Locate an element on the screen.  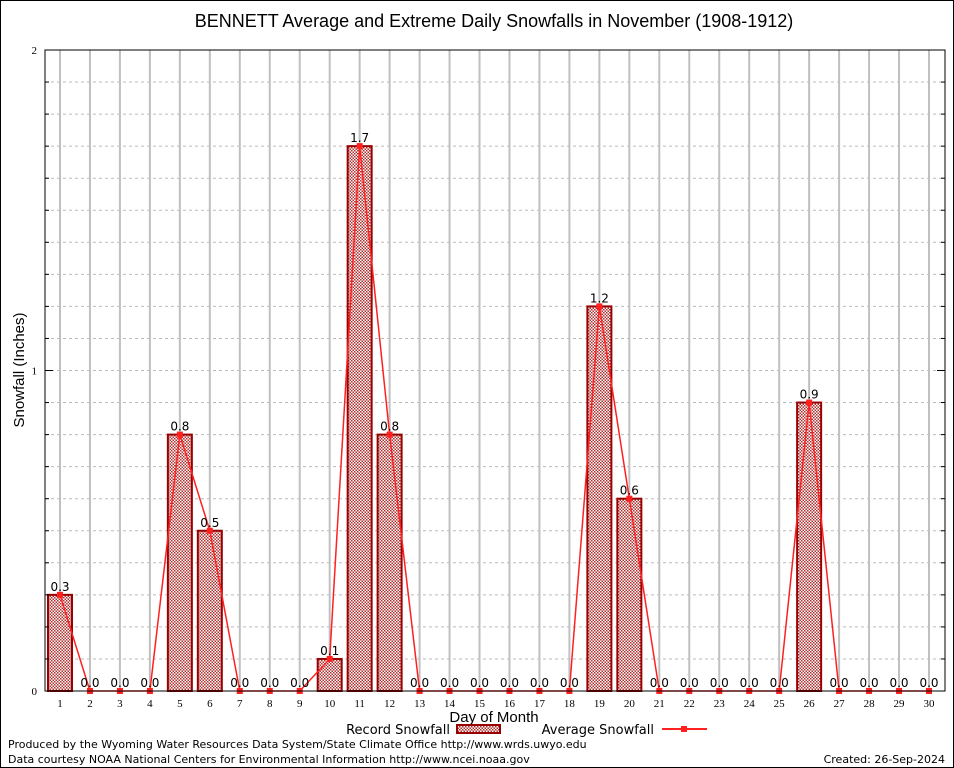
x-tick-label: 29 is located at coordinates (900, 704).